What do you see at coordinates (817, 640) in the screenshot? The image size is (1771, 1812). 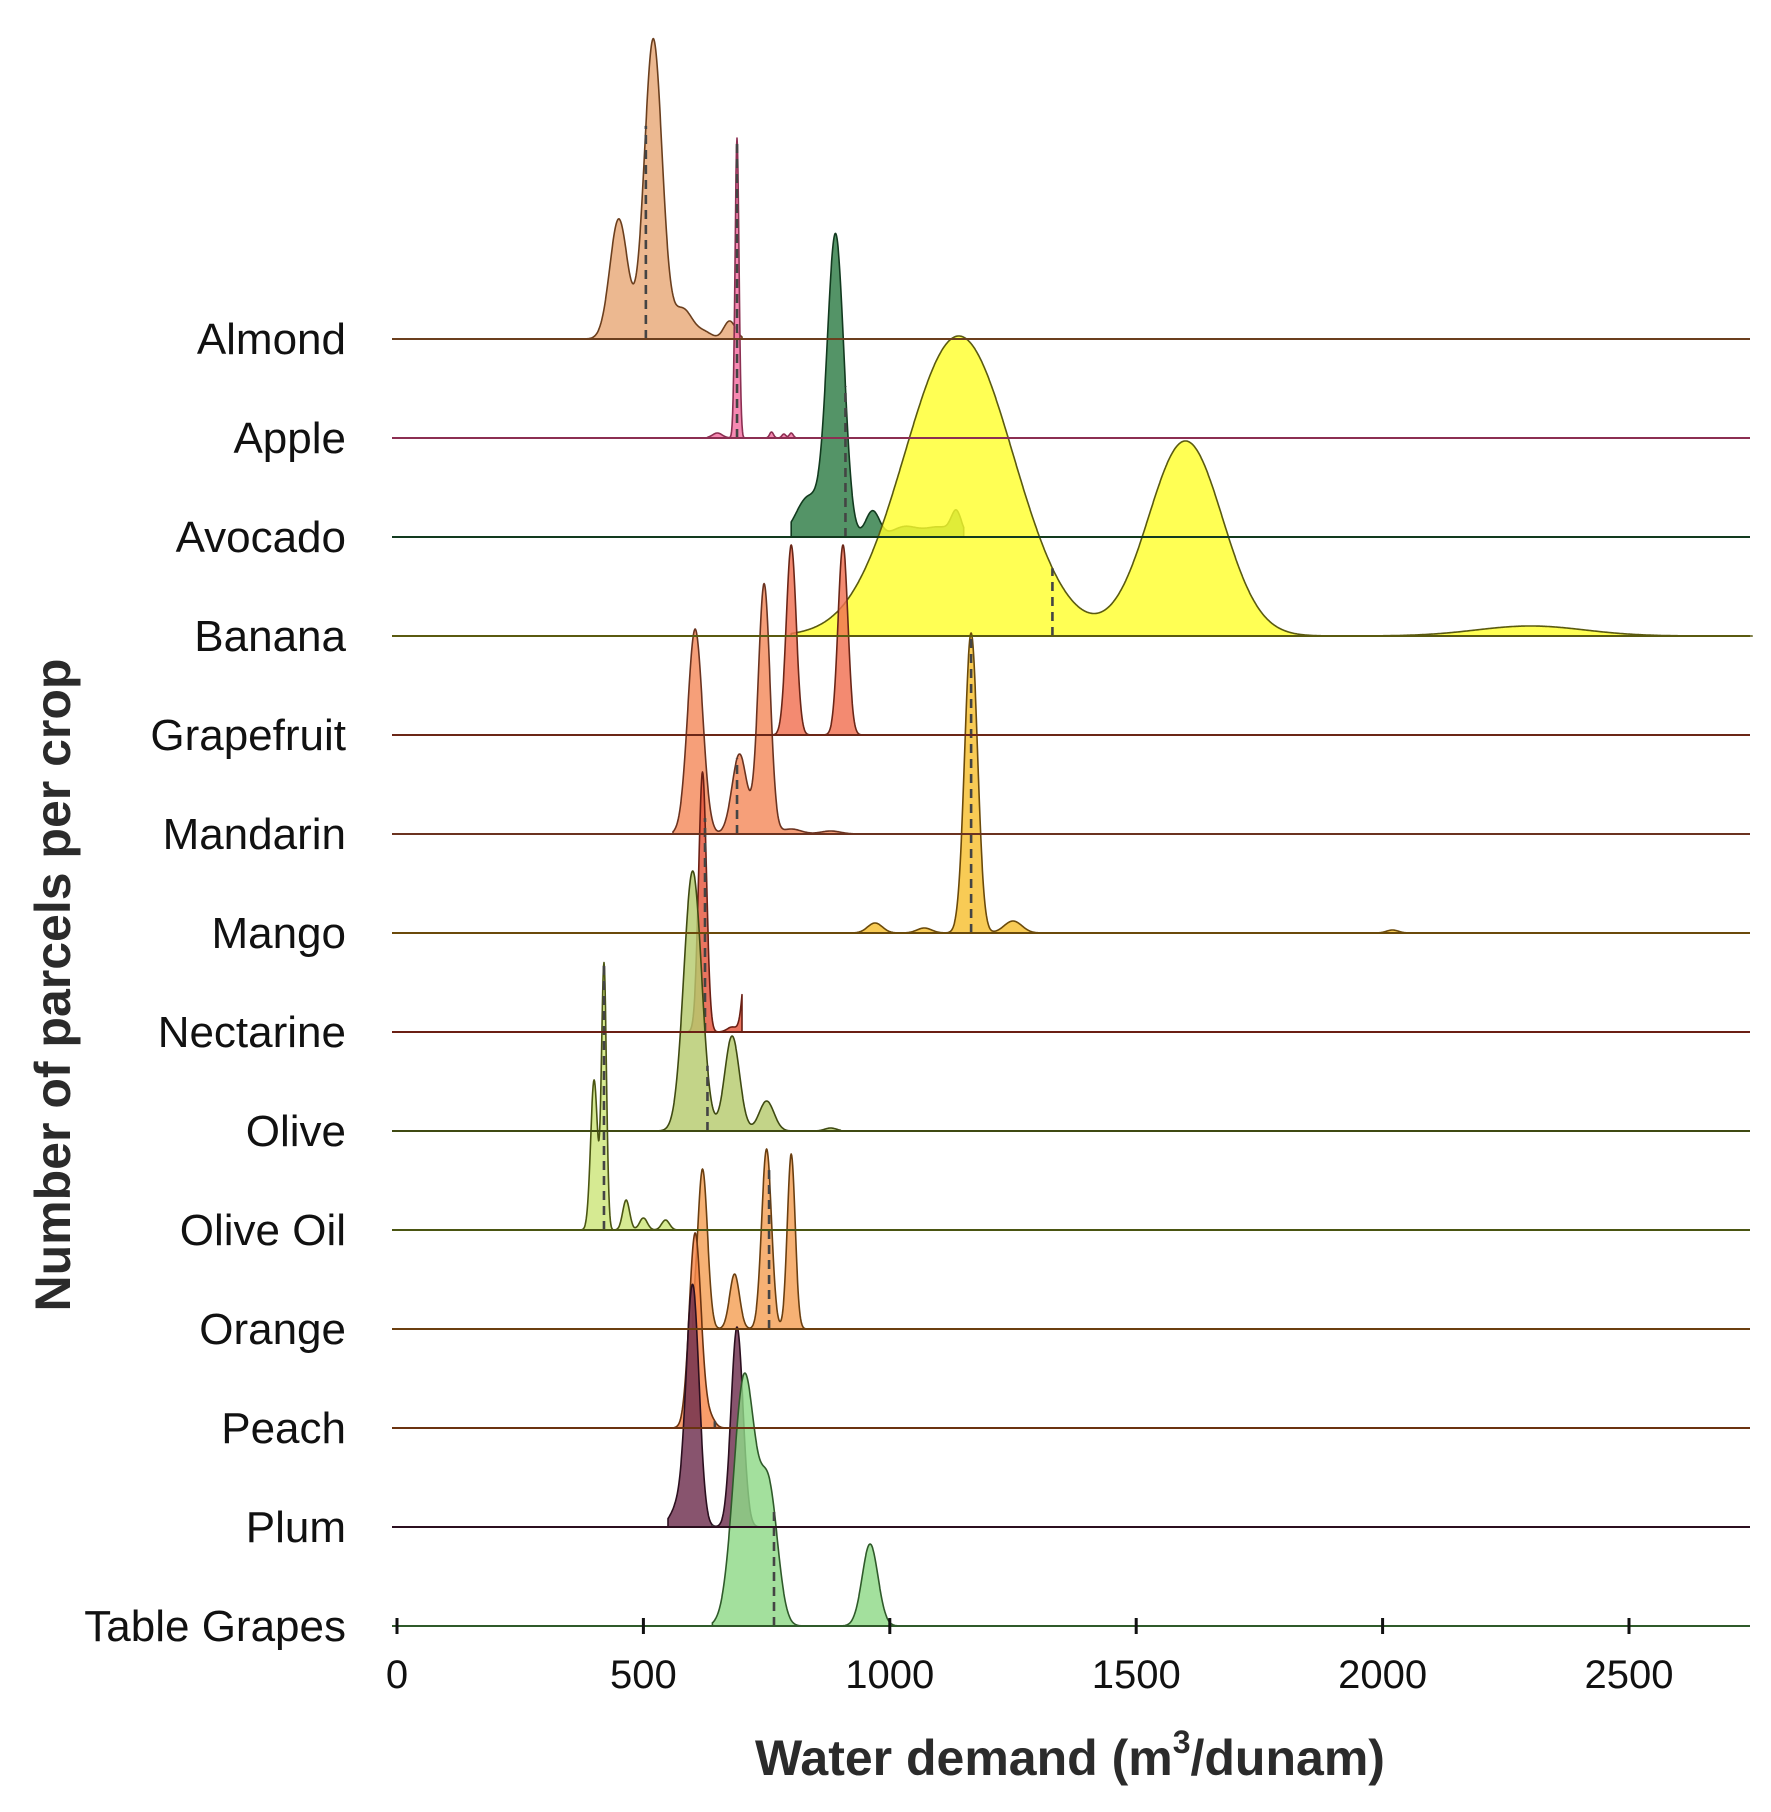 I see `ridge-grapefruit` at bounding box center [817, 640].